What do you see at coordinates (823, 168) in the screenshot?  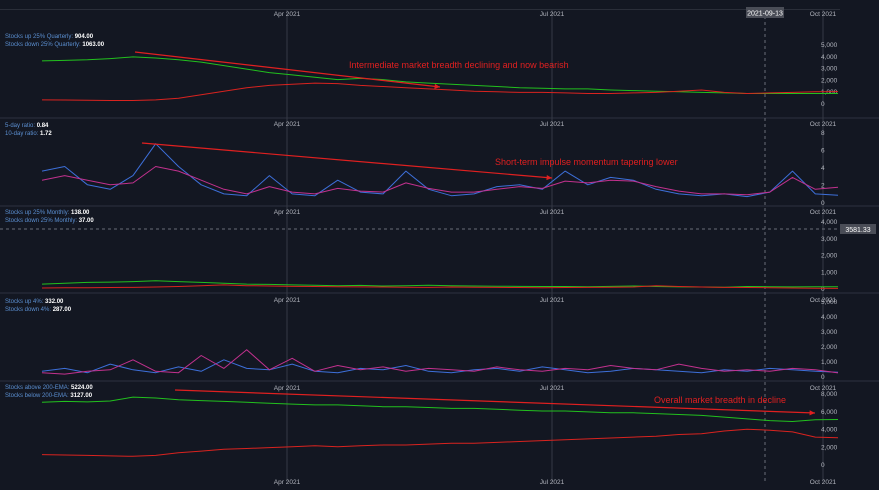 I see `y-tick-label: 4` at bounding box center [823, 168].